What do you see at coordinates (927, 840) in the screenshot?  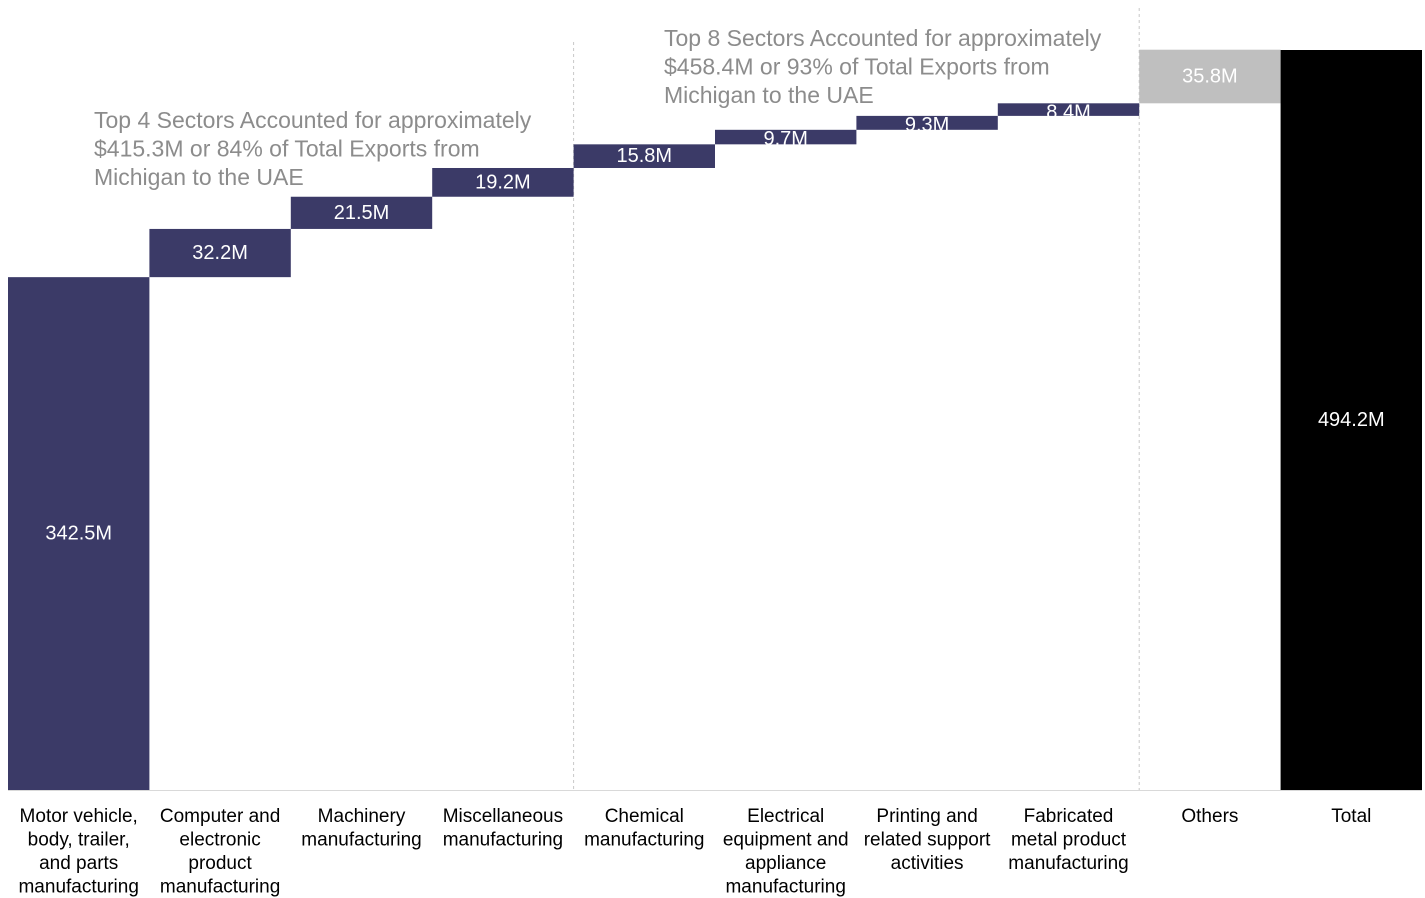 I see `category-label-7: Printing and related support activities` at bounding box center [927, 840].